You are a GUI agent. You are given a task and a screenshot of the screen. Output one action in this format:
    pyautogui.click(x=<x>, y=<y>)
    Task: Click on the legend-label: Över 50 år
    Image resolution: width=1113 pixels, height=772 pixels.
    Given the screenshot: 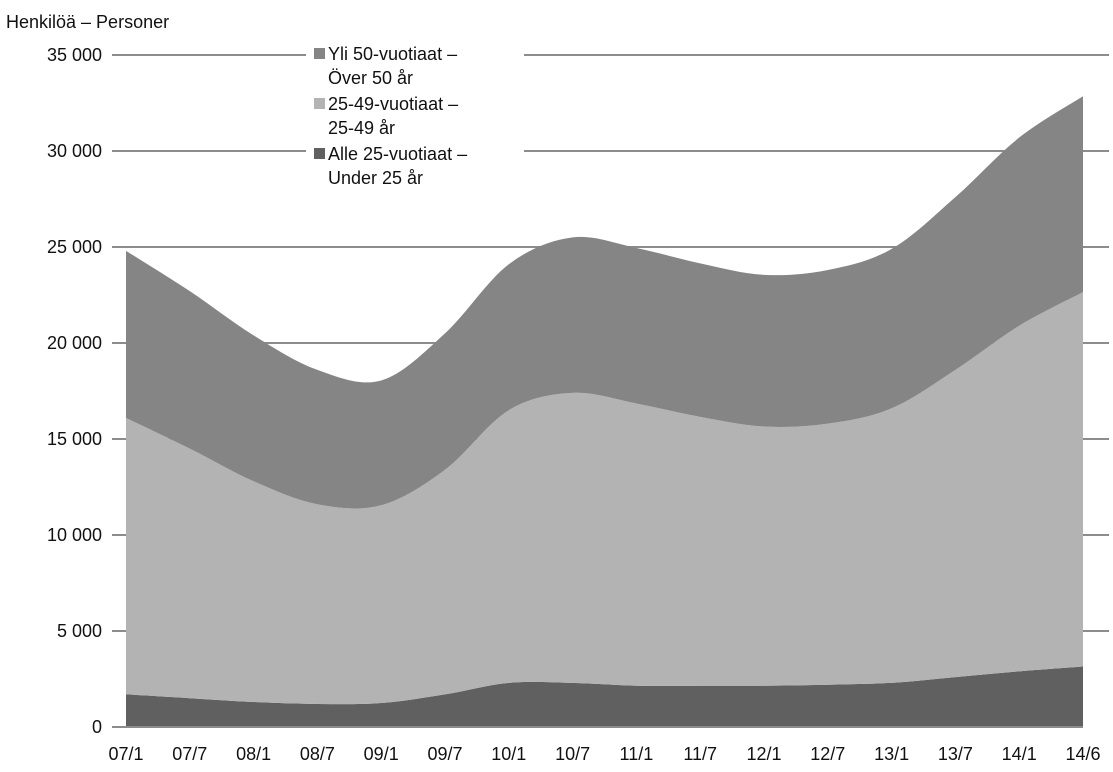 What is the action you would take?
    pyautogui.click(x=370, y=78)
    